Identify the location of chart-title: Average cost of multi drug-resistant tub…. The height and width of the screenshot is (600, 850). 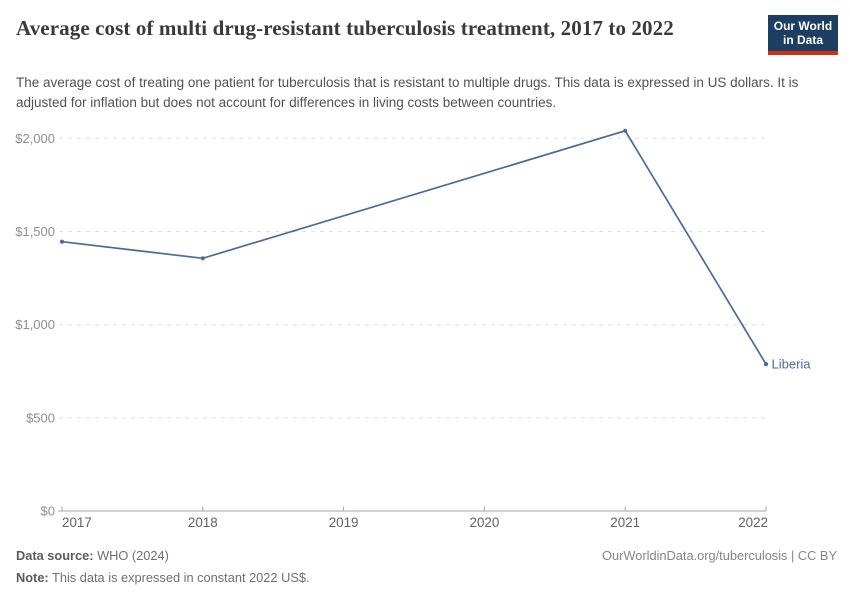
(345, 28).